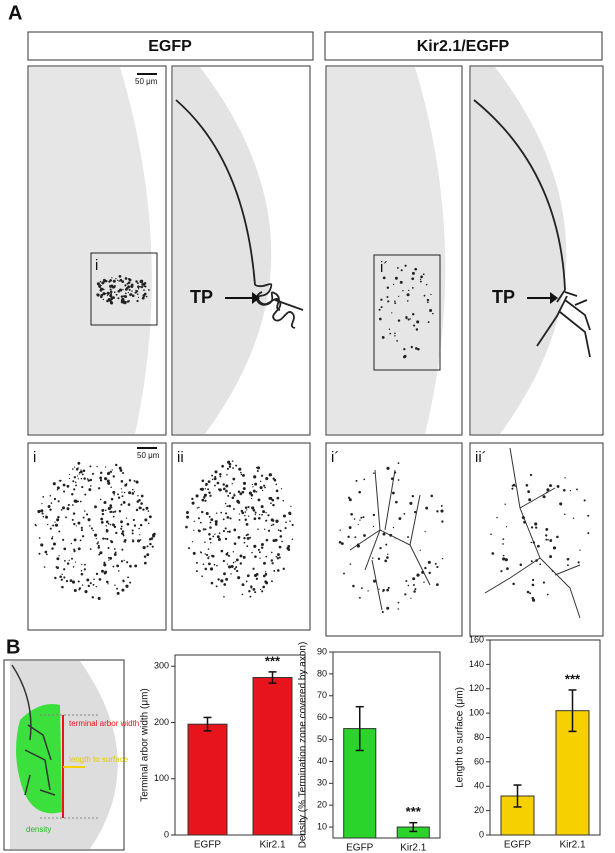 The image size is (615, 853). Describe the element at coordinates (161, 666) in the screenshot. I see `y-tick-label: 300` at that location.